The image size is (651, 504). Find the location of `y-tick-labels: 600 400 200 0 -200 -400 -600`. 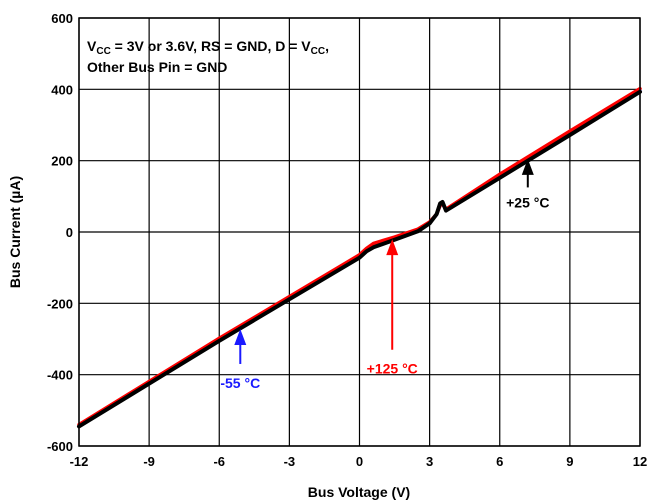

y-tick-labels: 600 400 200 0 -200 -400 -600 is located at coordinates (60, 232).